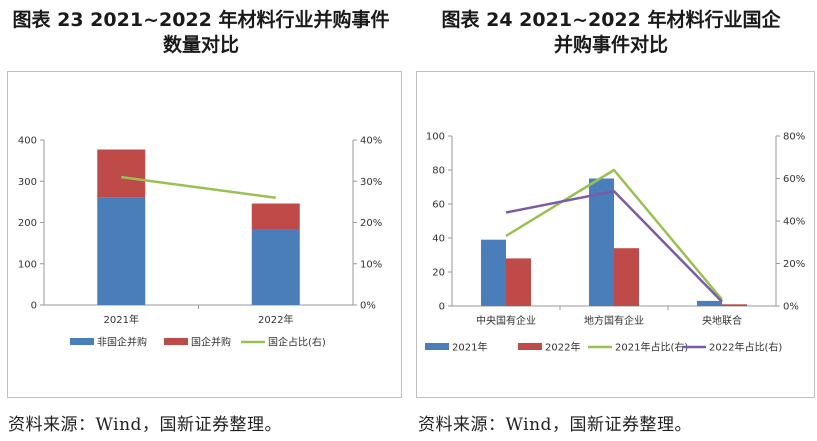 This screenshot has width=817, height=441. I want to click on x-tick-label: 央地联合, so click(722, 320).